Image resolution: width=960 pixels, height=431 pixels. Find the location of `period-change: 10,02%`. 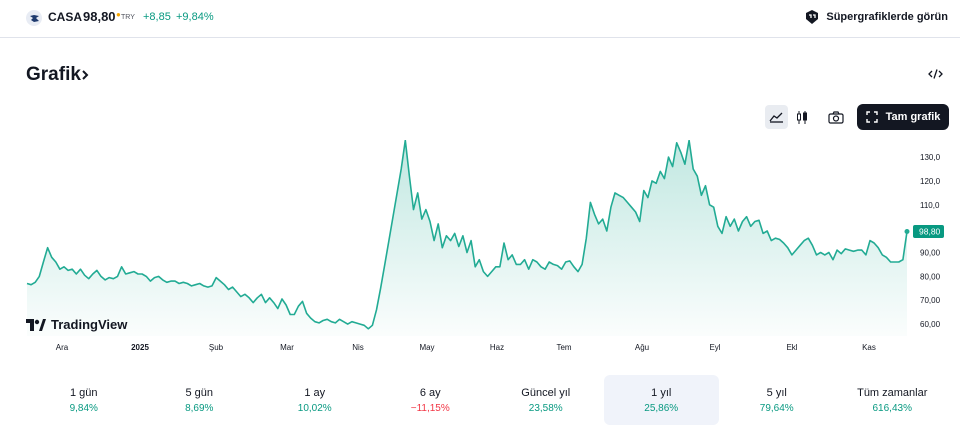

period-change: 10,02% is located at coordinates (314, 408).